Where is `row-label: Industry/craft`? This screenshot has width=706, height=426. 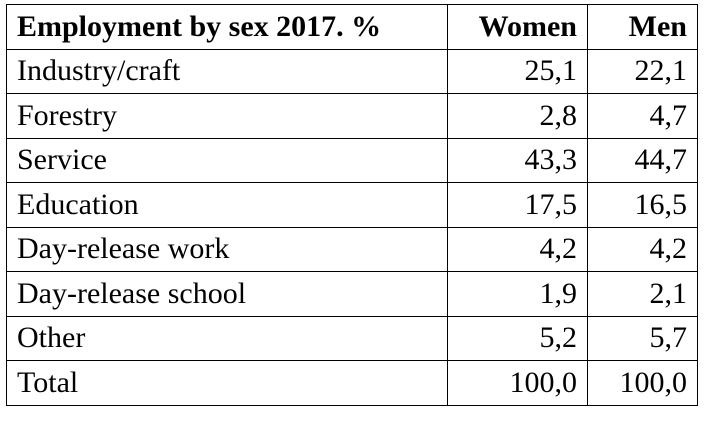 row-label: Industry/craft is located at coordinates (227, 71).